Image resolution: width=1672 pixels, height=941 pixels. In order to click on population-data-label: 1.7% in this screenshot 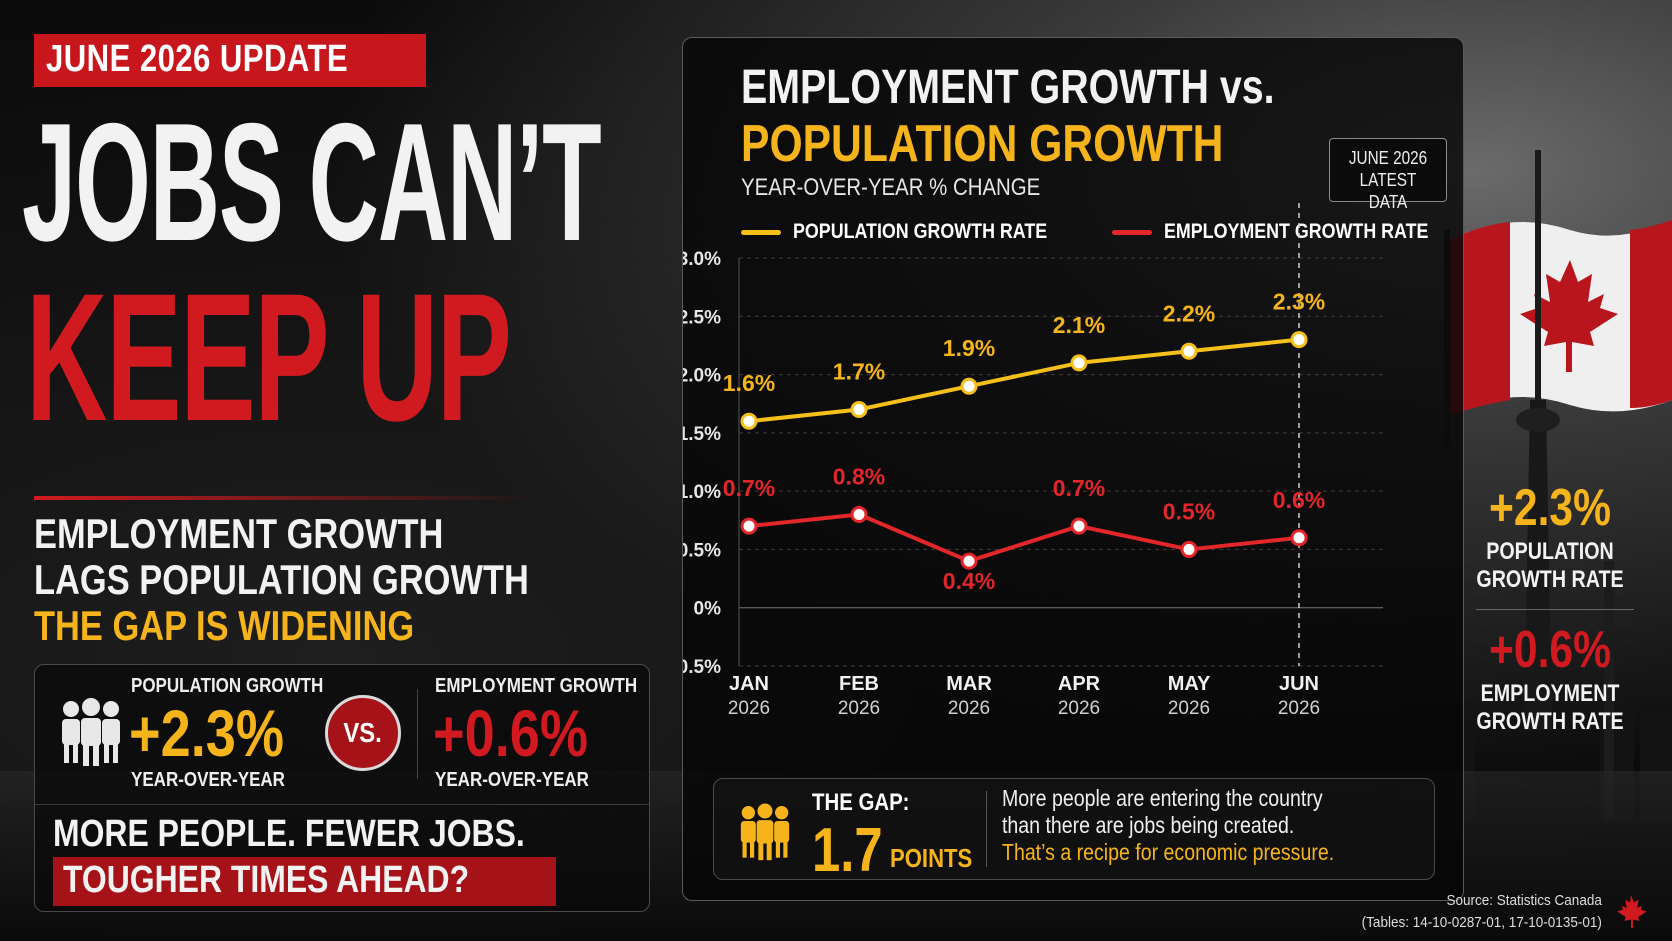, I will do `click(859, 372)`.